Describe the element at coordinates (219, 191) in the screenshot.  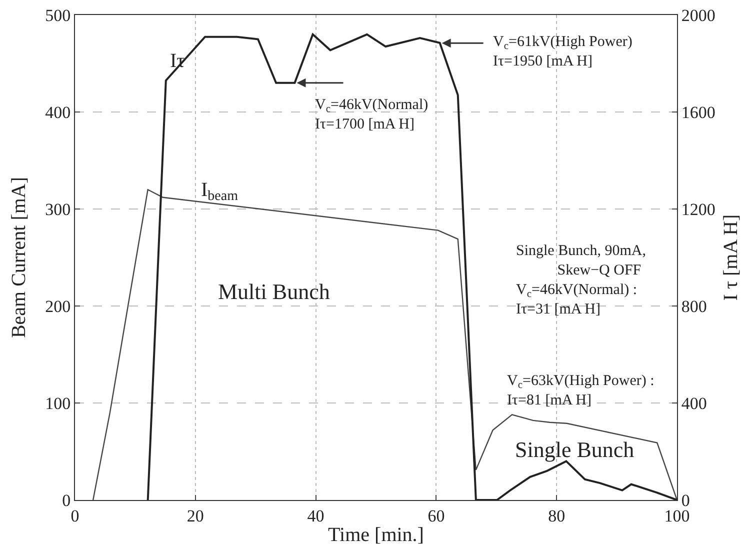
I see `series-label: I$_{beam}$` at that location.